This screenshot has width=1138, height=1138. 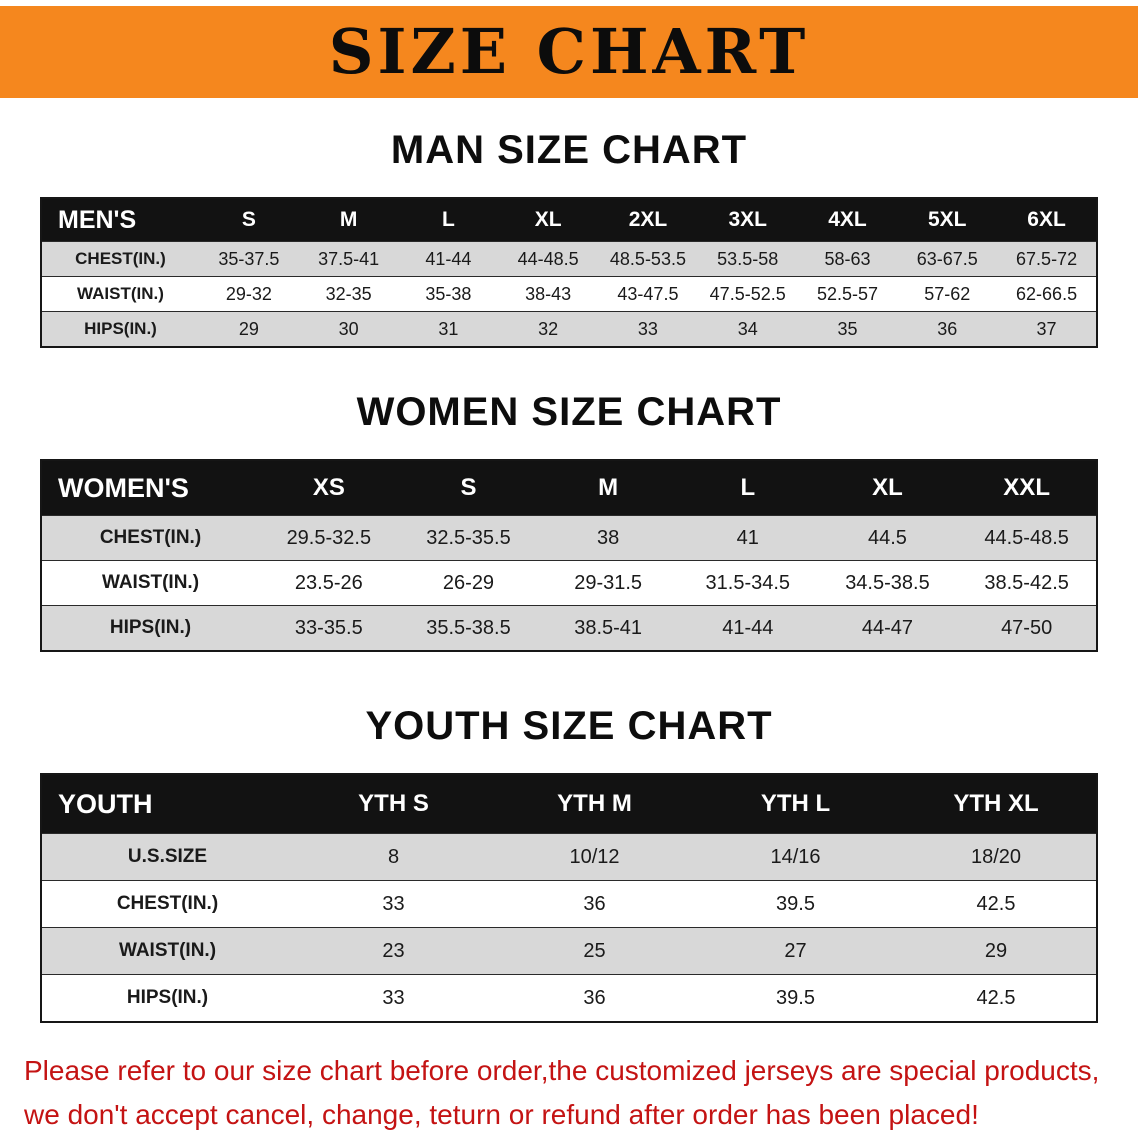 What do you see at coordinates (747, 538) in the screenshot?
I see `size-value-cell: 41` at bounding box center [747, 538].